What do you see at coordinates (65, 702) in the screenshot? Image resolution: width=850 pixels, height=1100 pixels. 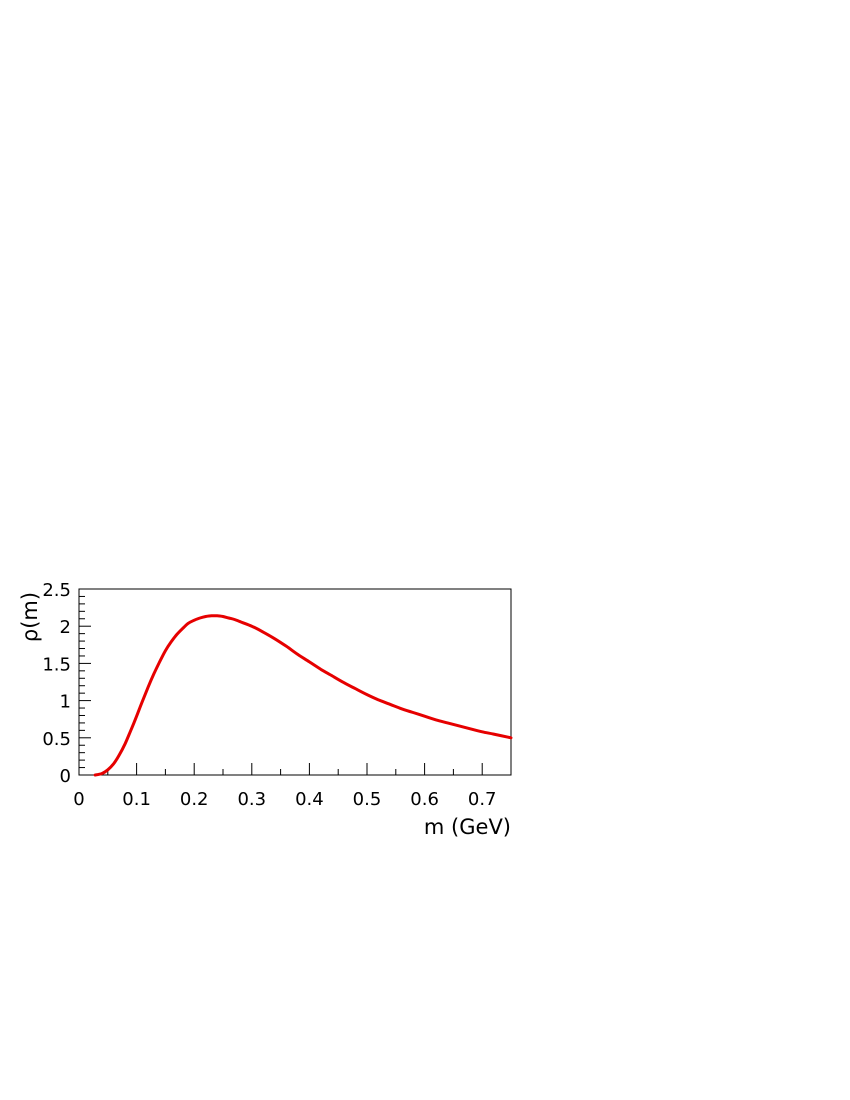 I see `y-tick-label: 1` at bounding box center [65, 702].